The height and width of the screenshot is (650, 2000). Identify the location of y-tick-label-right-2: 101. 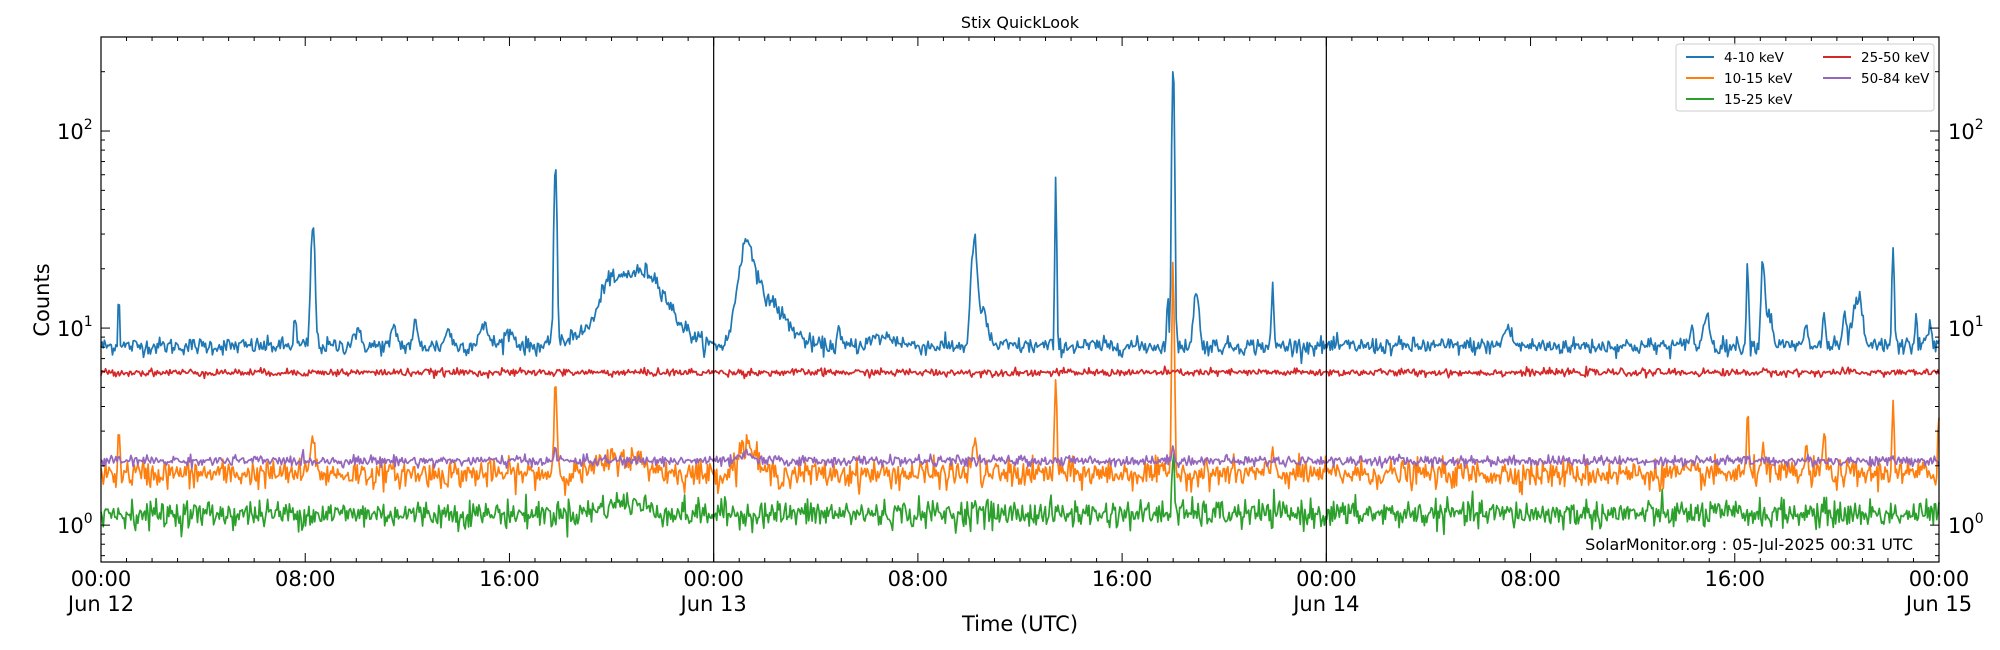
(1966, 327).